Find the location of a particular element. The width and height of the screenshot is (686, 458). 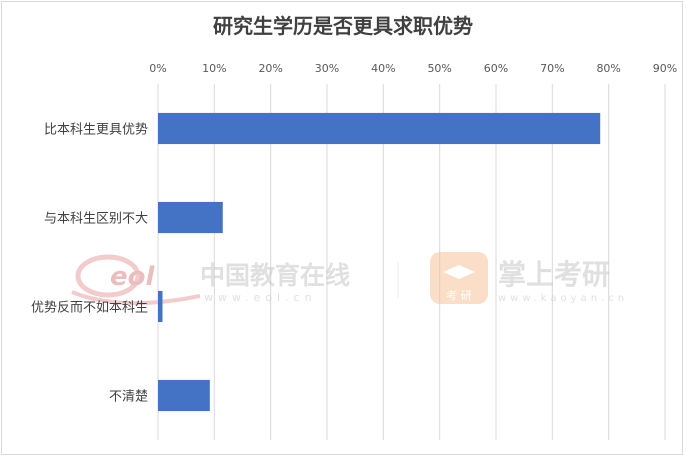

x-tick-label: 70% is located at coordinates (552, 68).